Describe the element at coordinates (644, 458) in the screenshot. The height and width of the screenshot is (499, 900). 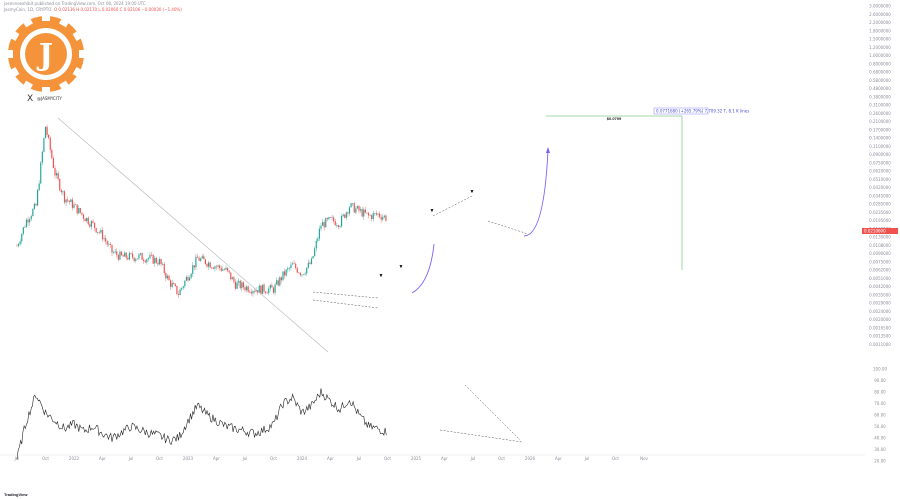
I see `time-axis-tick: Nov` at that location.